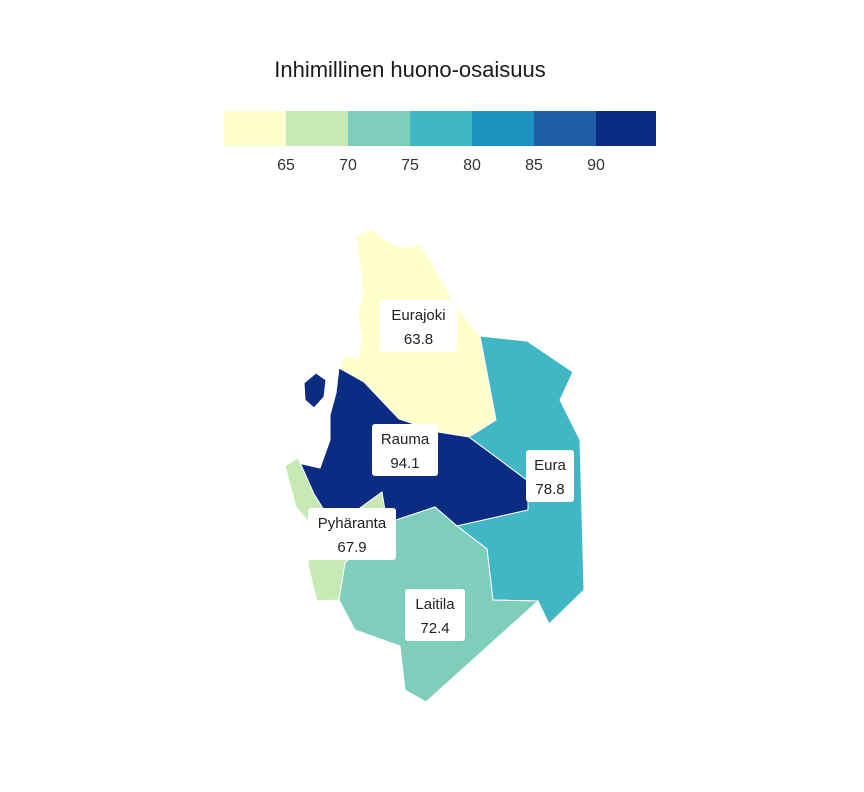 The image size is (864, 792). I want to click on legend-tick: 65, so click(286, 165).